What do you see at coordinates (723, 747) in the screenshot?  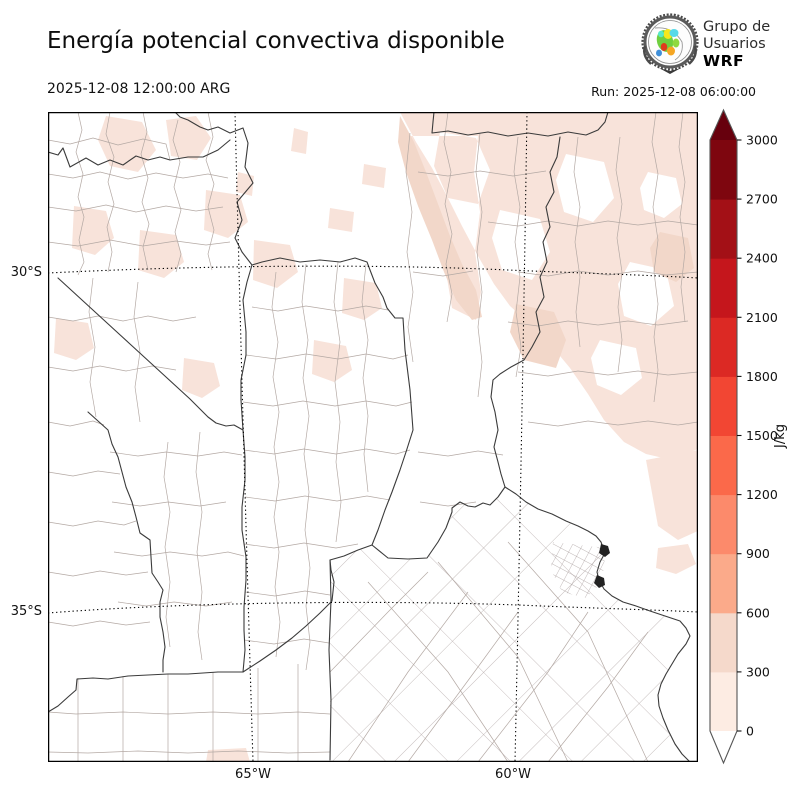 I see `colorbar-under-arrow` at bounding box center [723, 747].